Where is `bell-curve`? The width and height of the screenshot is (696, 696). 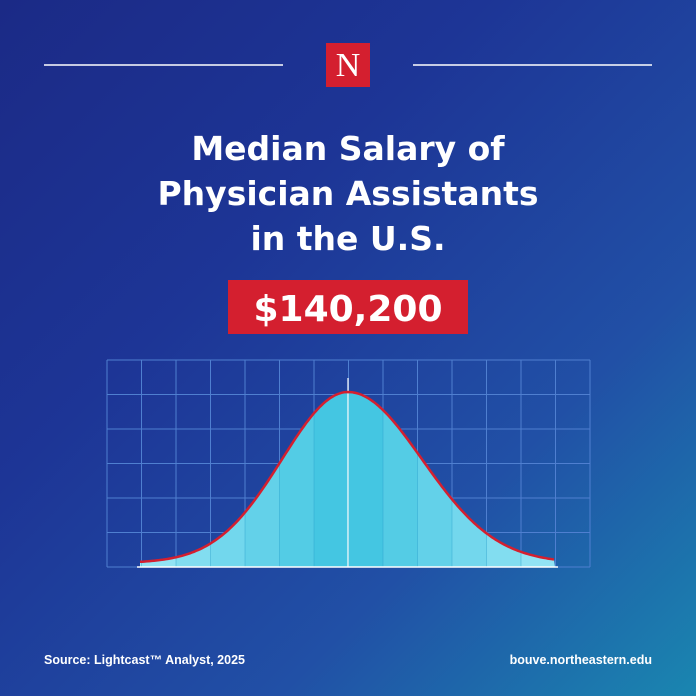 bell-curve is located at coordinates (347, 477).